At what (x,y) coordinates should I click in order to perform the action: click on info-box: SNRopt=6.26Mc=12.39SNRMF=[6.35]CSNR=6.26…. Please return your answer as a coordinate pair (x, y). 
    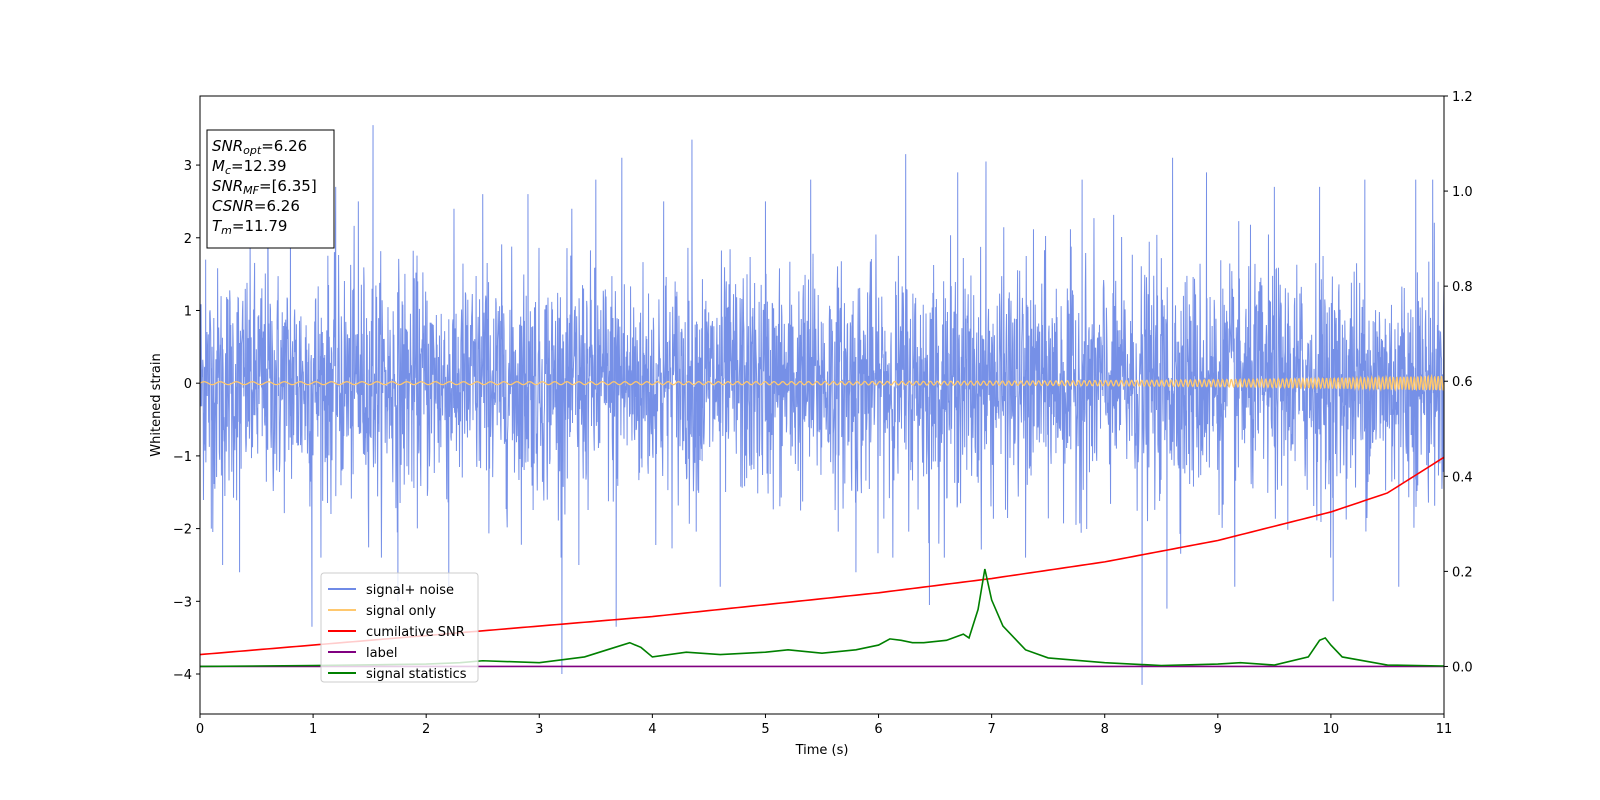
    Looking at the image, I should click on (270, 189).